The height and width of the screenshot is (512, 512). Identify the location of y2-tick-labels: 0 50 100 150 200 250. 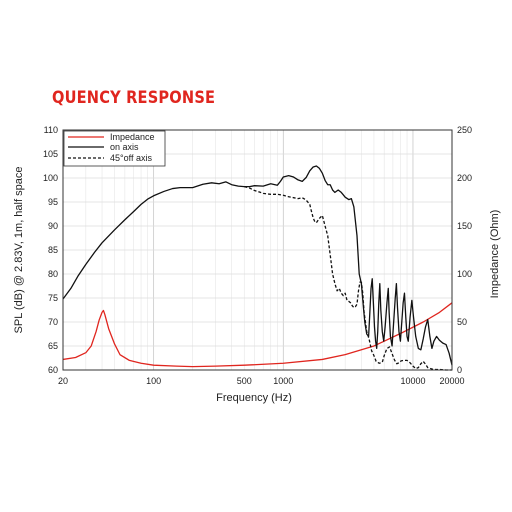
(464, 250).